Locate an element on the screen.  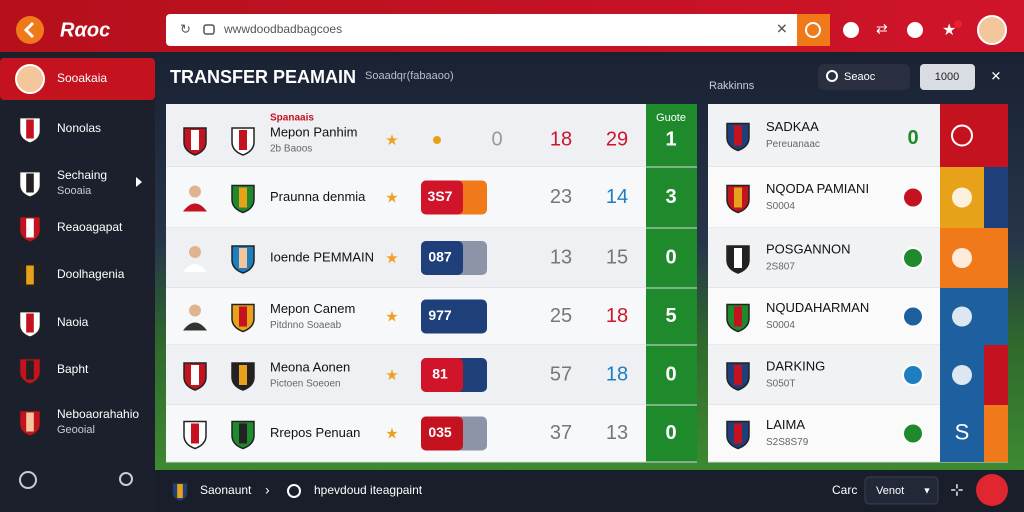
cell-guote: 1 is located at coordinates (670, 139).